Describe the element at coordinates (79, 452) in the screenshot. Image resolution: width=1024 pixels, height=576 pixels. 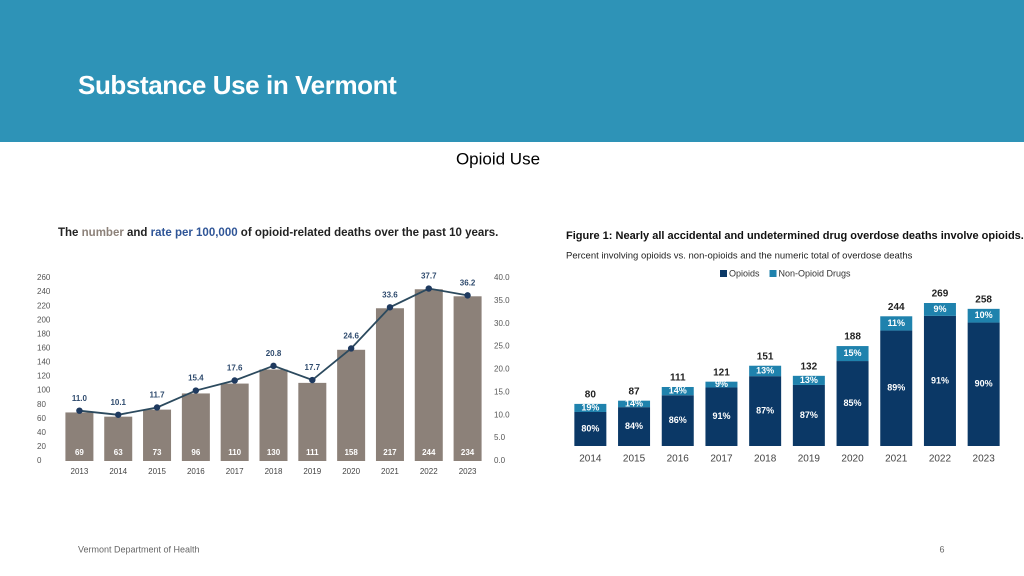
I see `bar-label: 69` at that location.